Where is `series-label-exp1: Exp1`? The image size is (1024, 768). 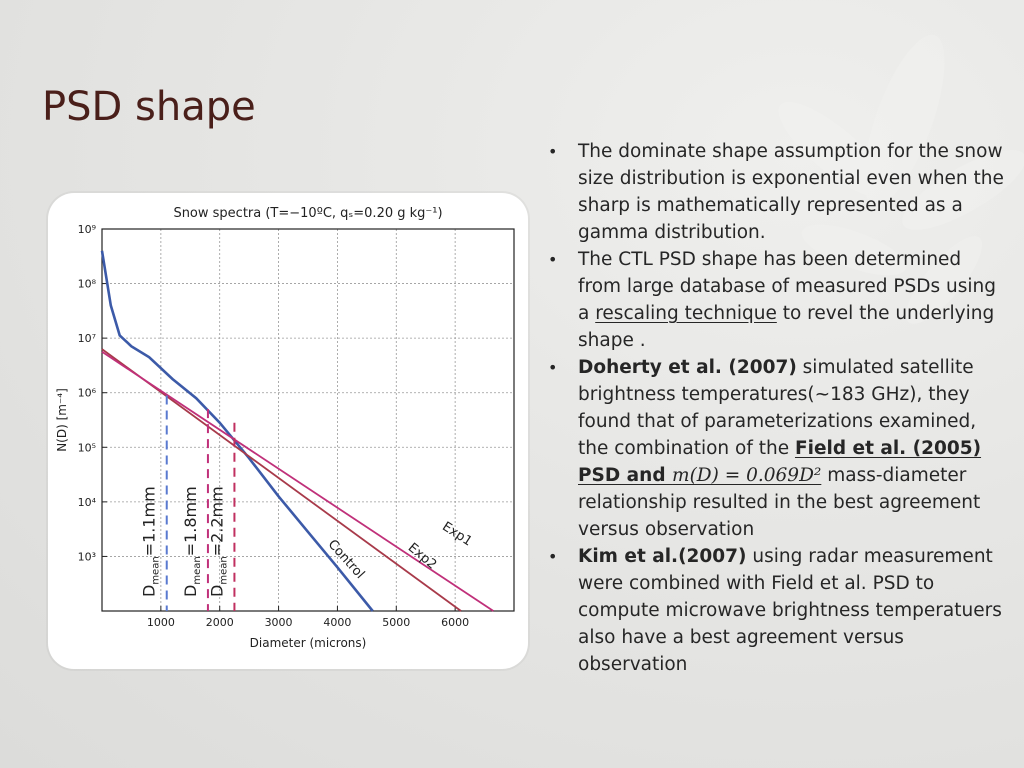 series-label-exp1: Exp1 is located at coordinates (456, 534).